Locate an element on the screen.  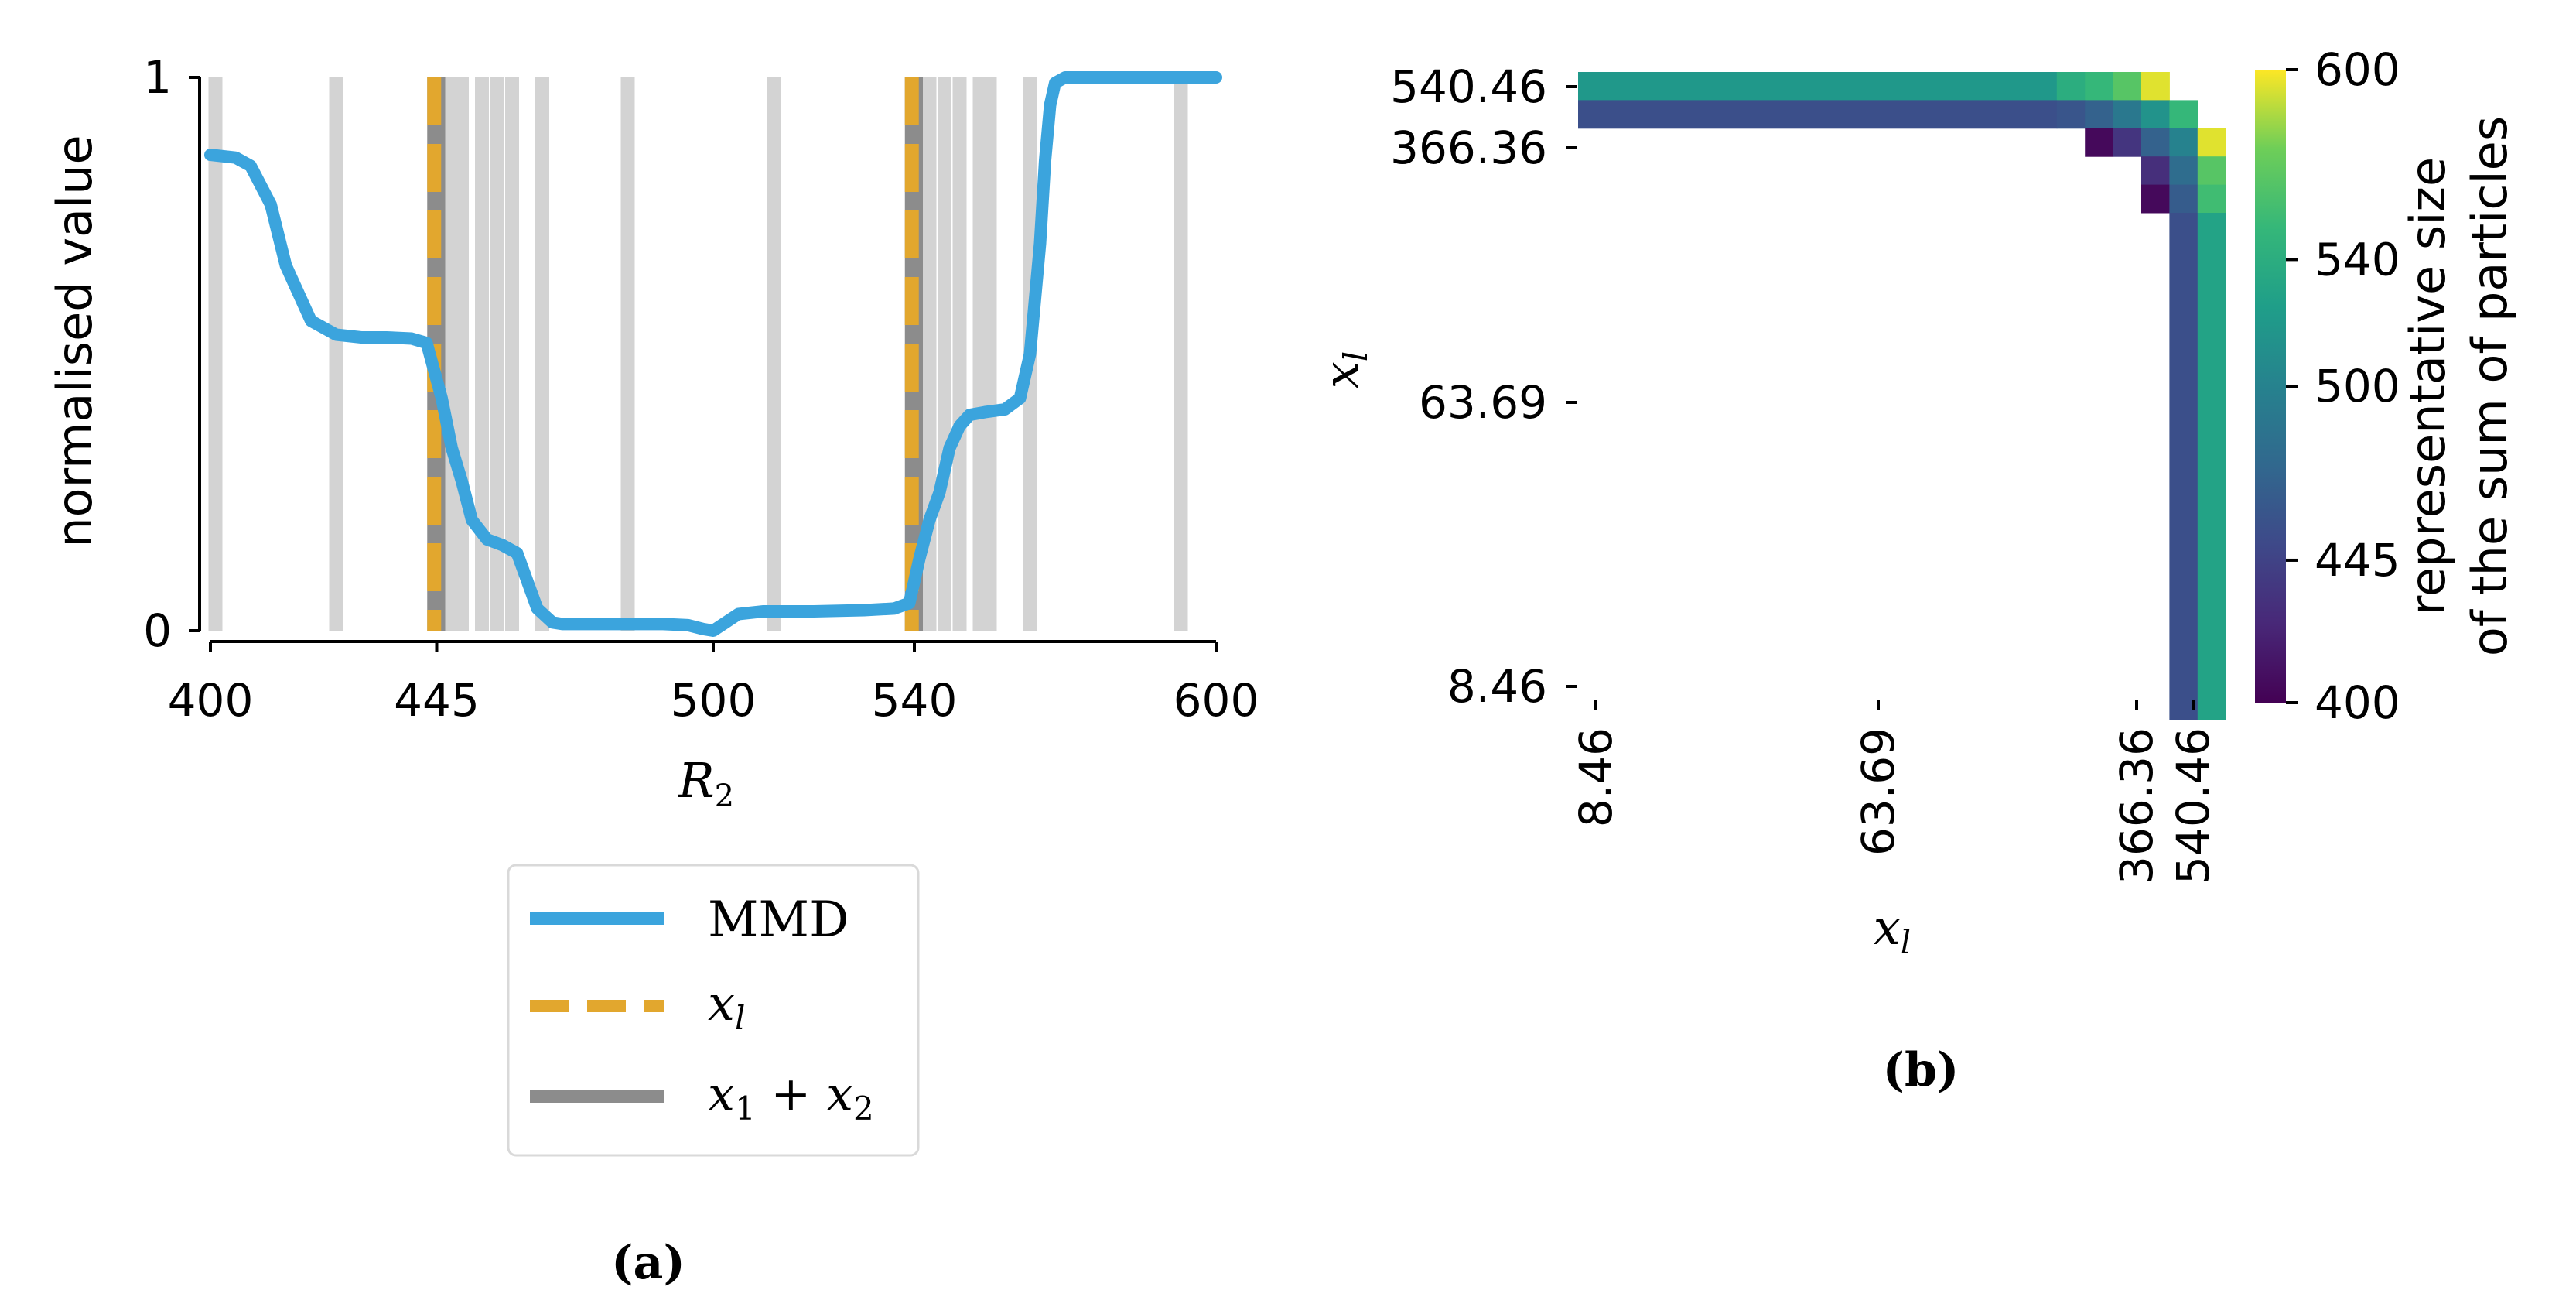
y-tick-label: 540.46 is located at coordinates (1468, 86).